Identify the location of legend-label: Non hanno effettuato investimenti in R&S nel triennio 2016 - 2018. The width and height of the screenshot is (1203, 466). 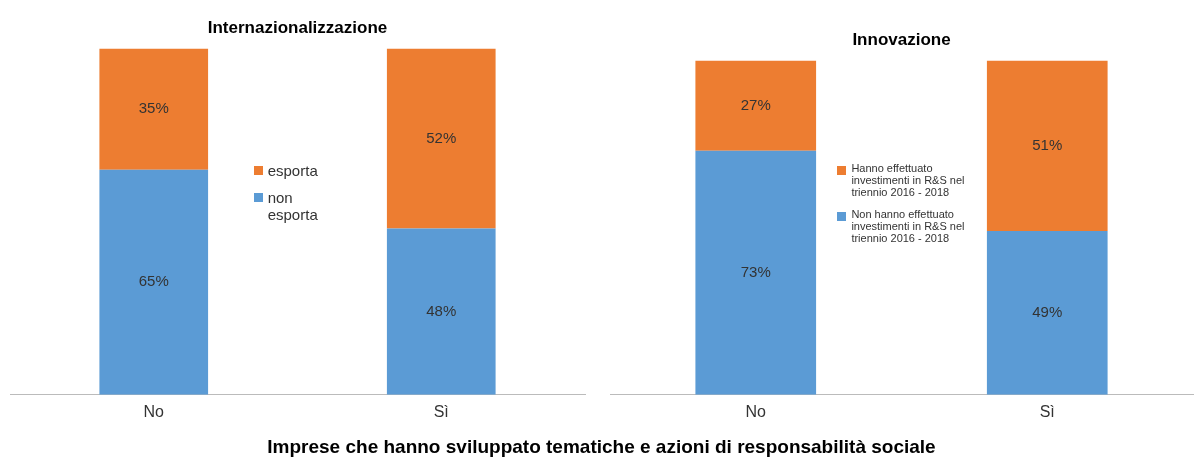
(908, 226).